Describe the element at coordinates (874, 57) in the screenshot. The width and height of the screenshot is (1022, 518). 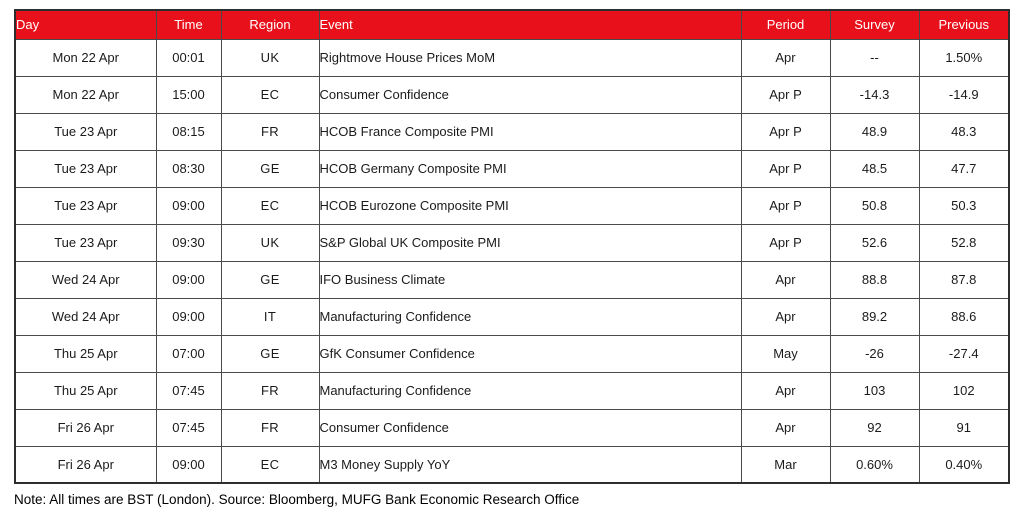
I see `cell-survey: --` at that location.